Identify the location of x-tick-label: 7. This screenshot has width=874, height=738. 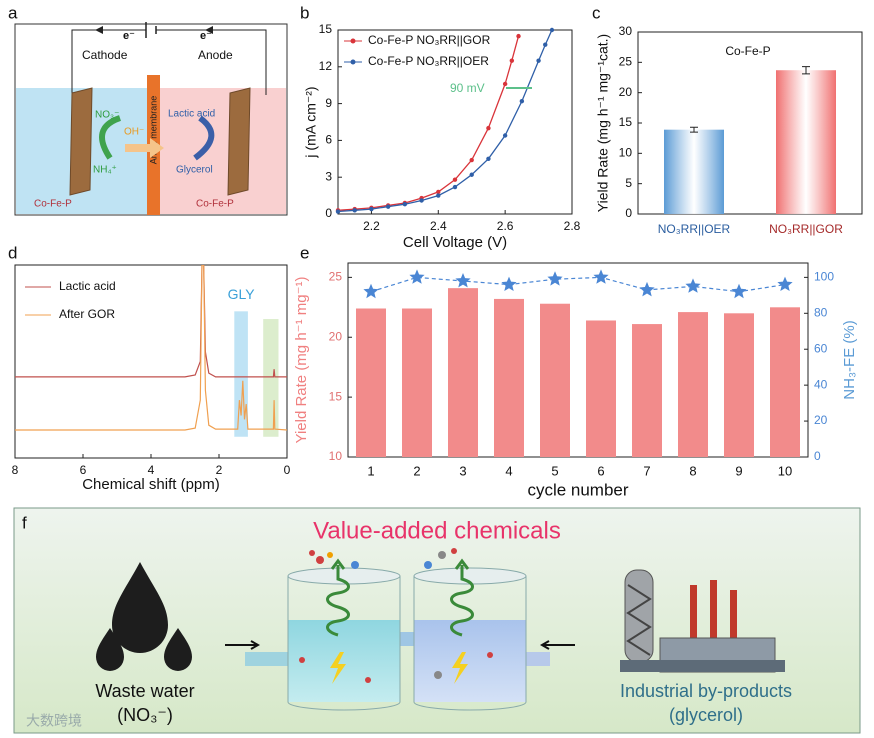
(646, 470).